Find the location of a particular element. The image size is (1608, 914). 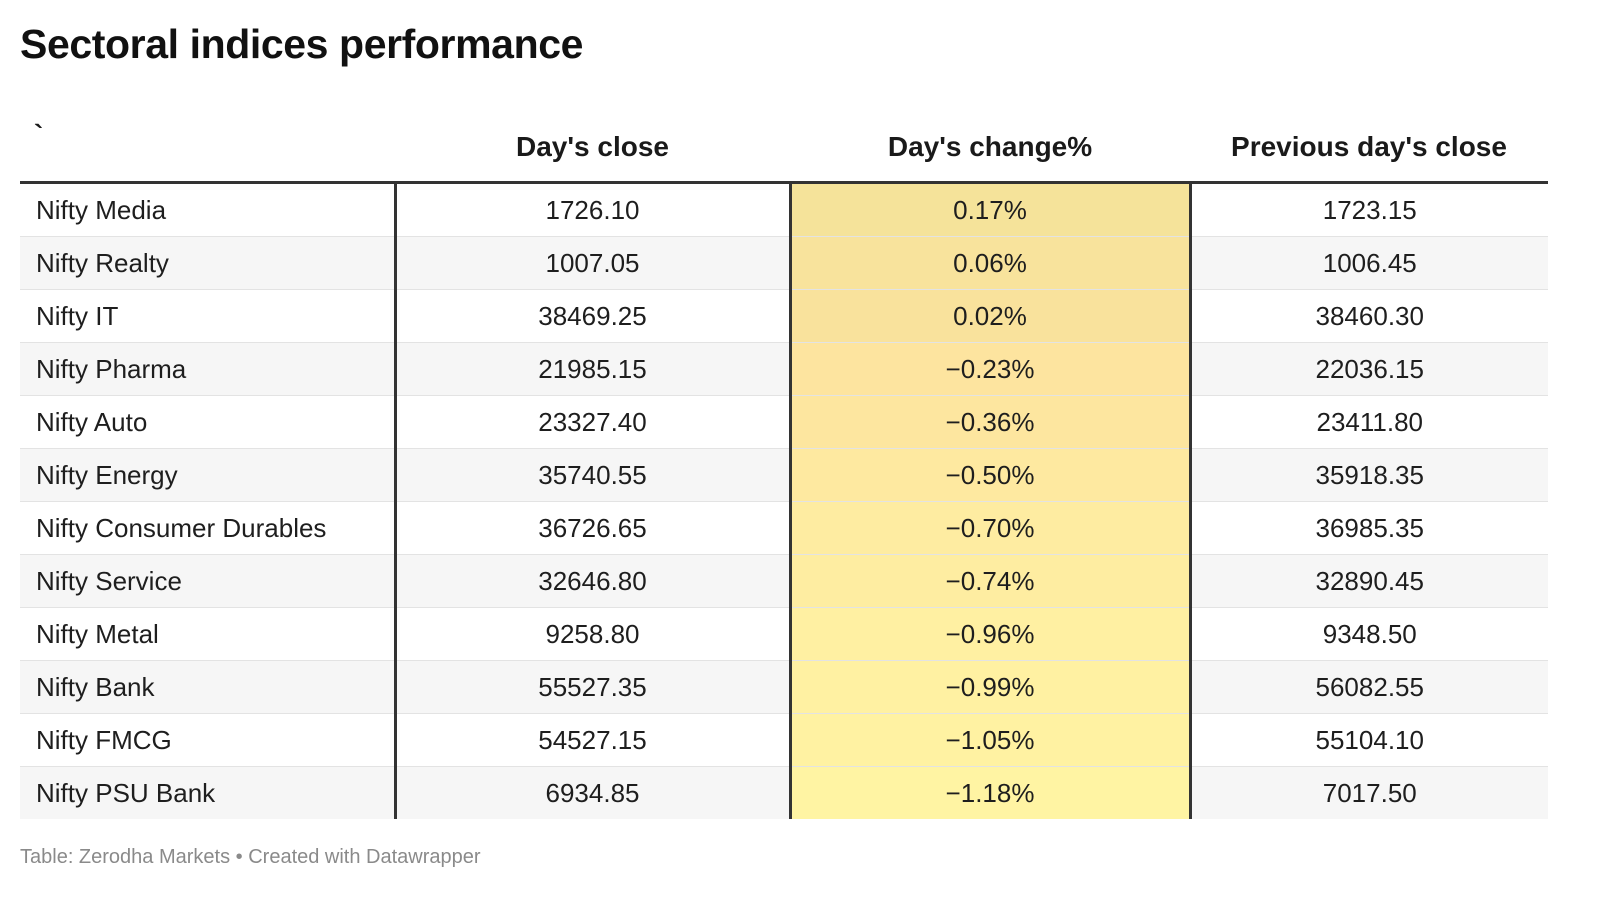

row-change-cell: −1.18% is located at coordinates (990, 792).